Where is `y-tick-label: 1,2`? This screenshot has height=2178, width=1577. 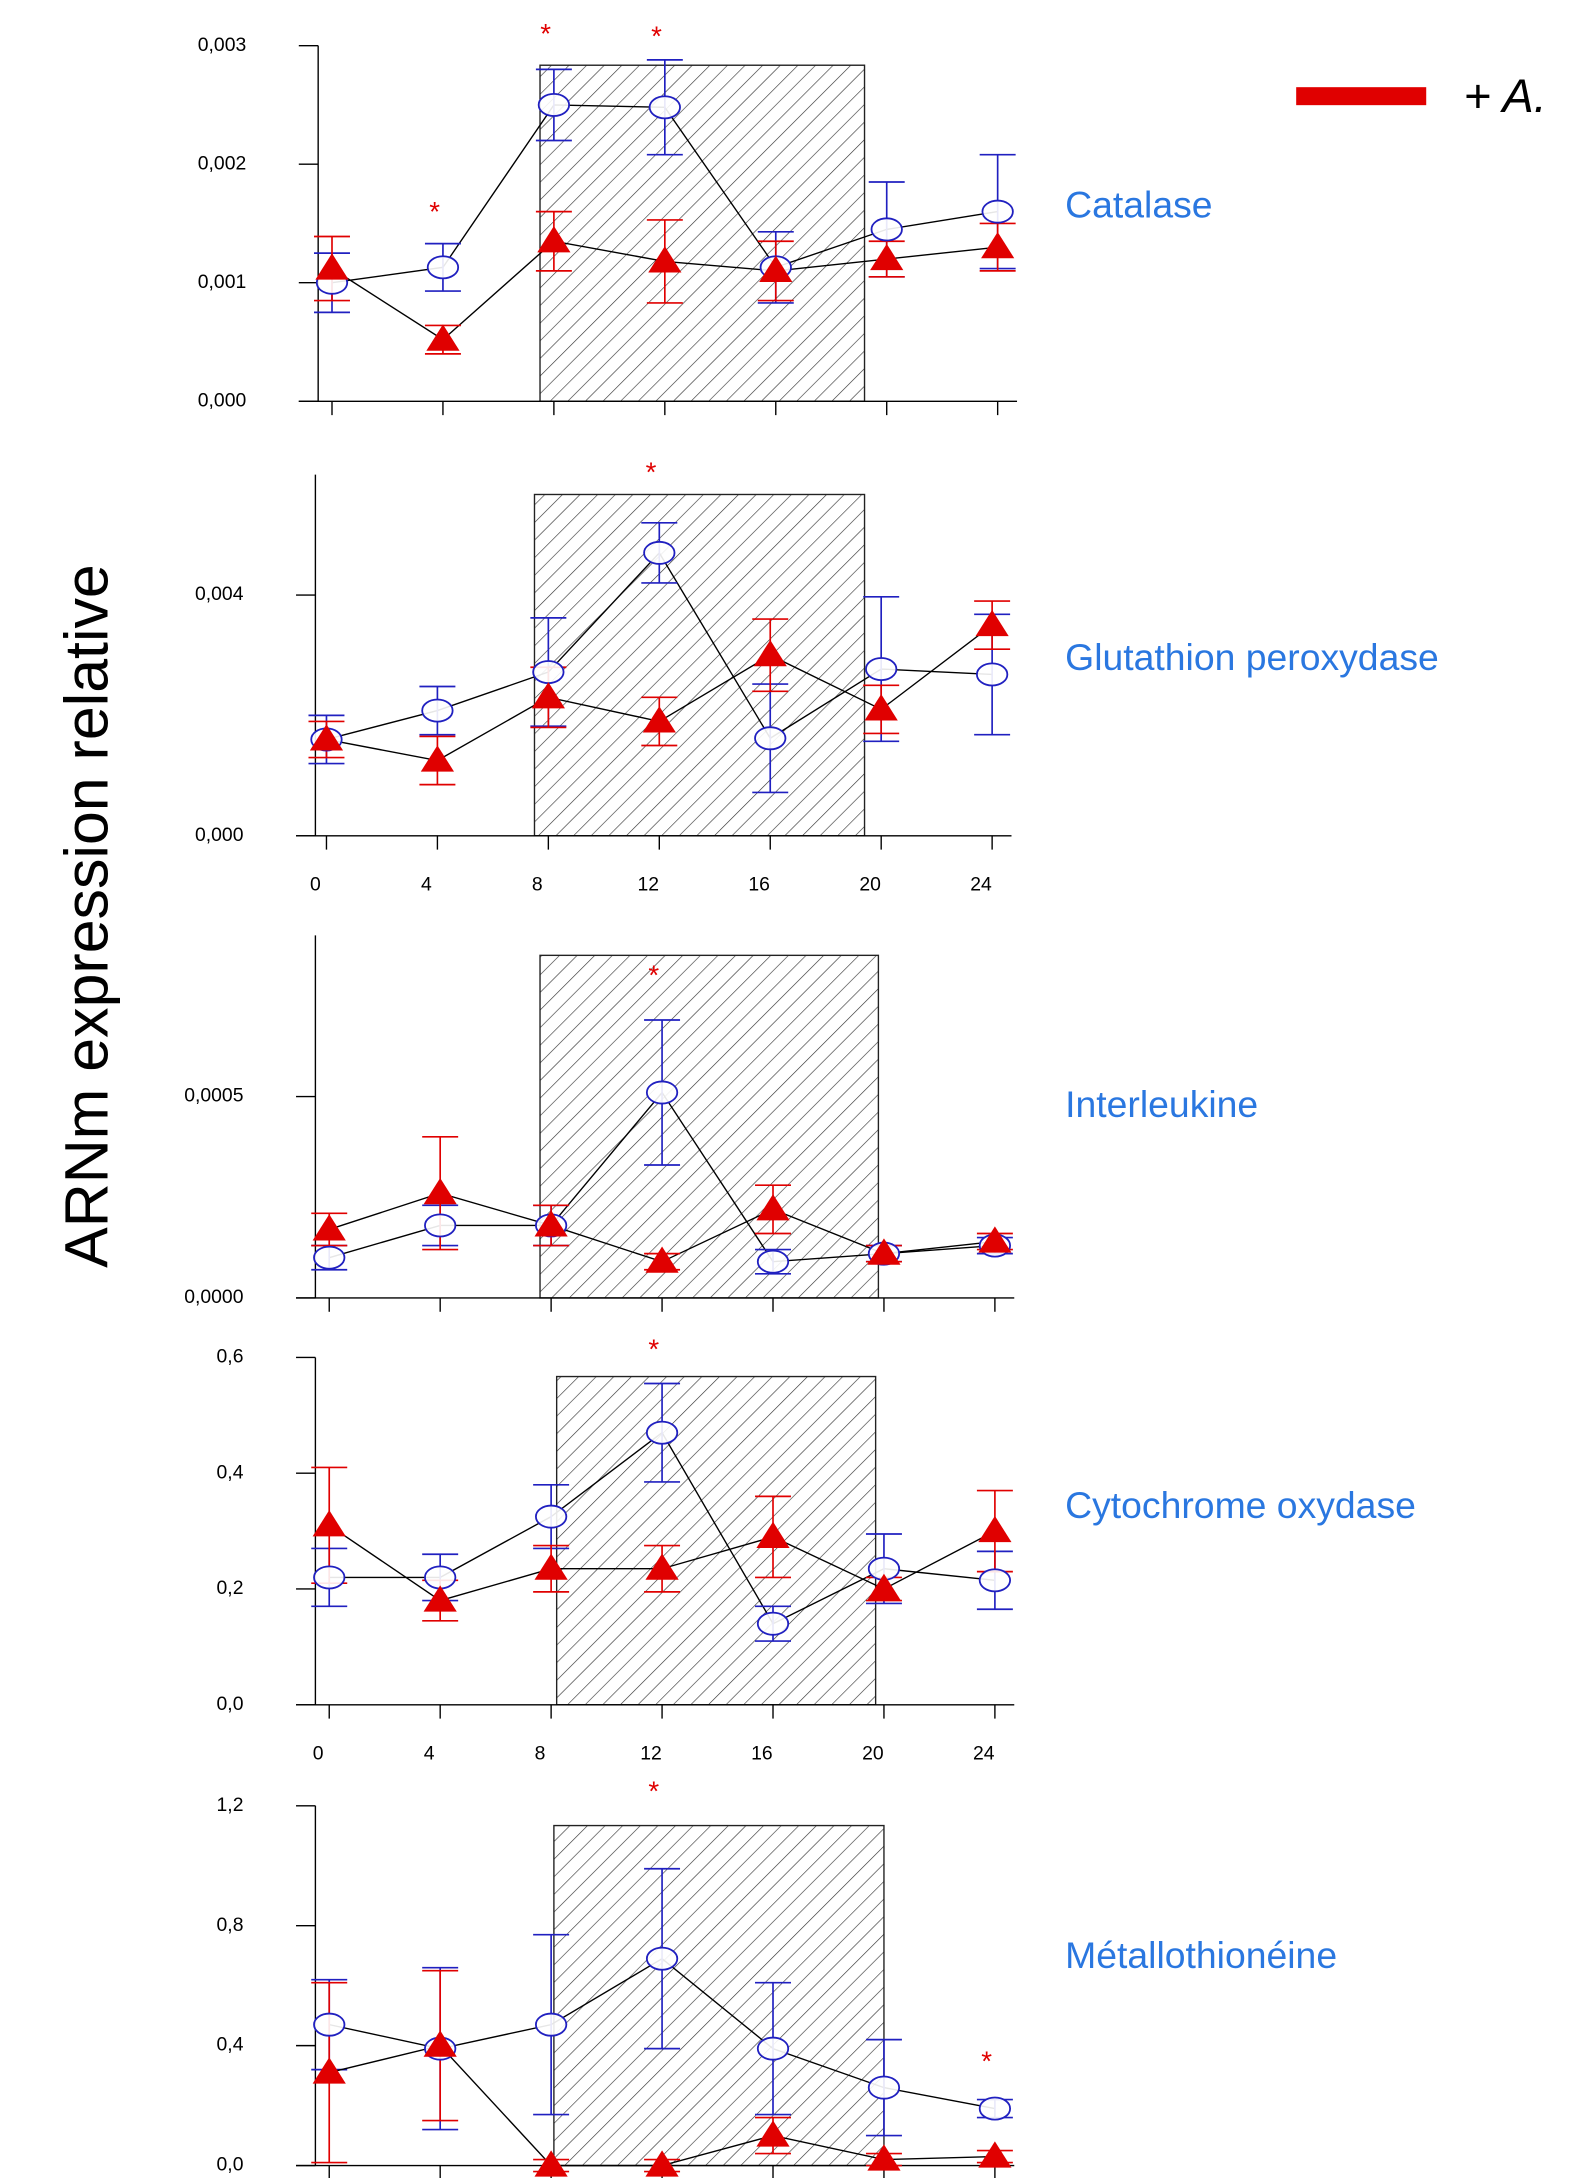 y-tick-label: 1,2 is located at coordinates (230, 1805).